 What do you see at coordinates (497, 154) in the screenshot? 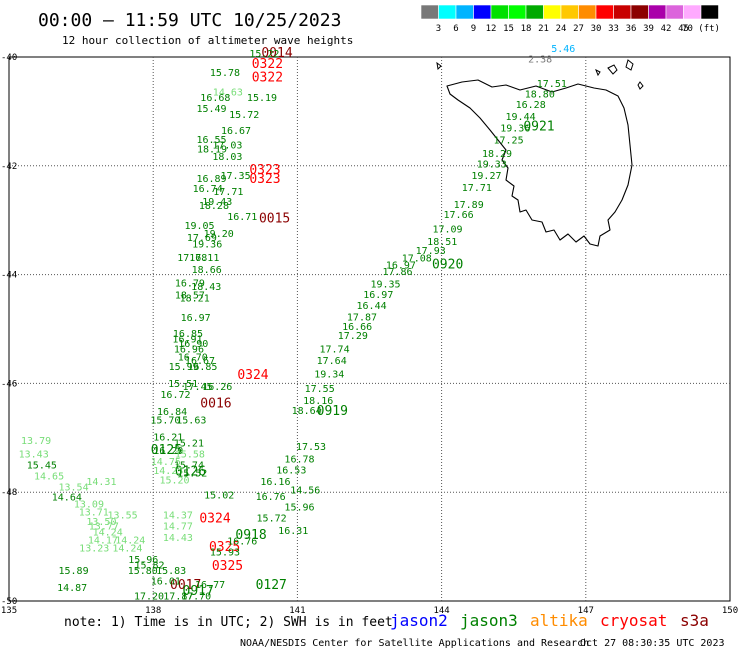
I see `wave-height-value: 18.29` at bounding box center [497, 154].